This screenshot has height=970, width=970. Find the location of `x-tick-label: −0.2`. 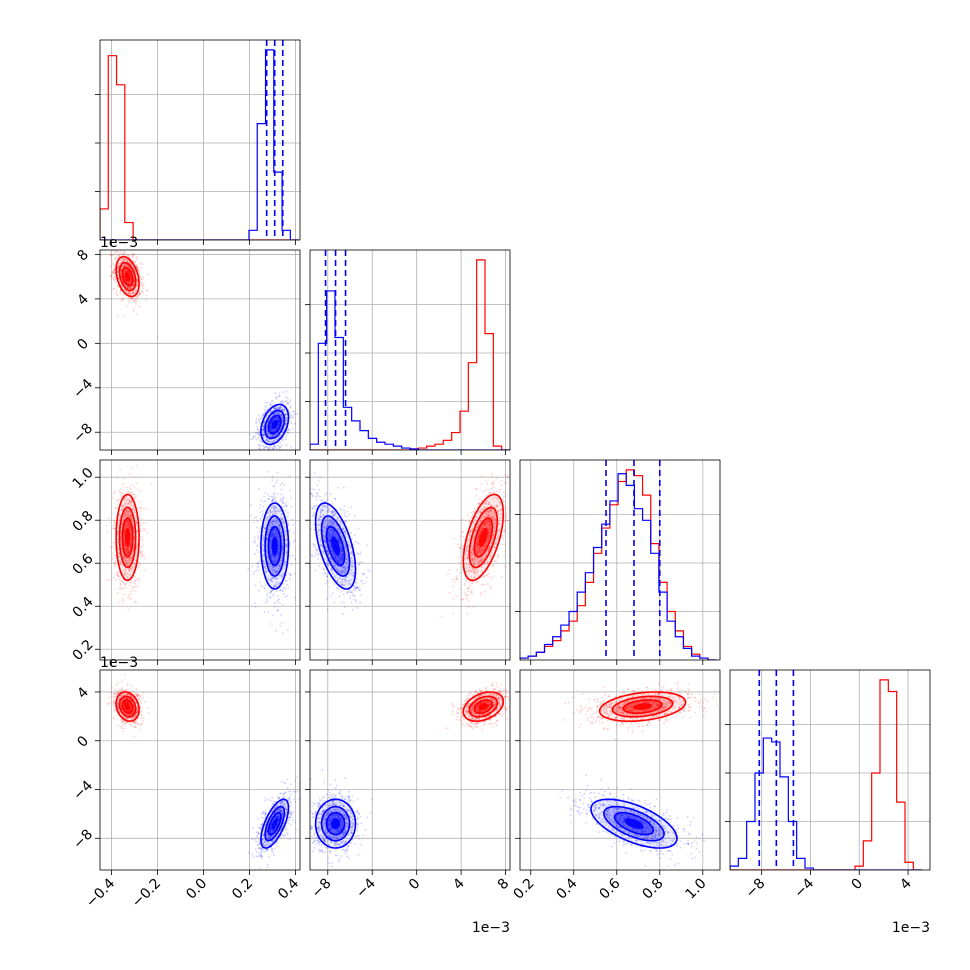

x-tick-label: −0.2 is located at coordinates (146, 893).